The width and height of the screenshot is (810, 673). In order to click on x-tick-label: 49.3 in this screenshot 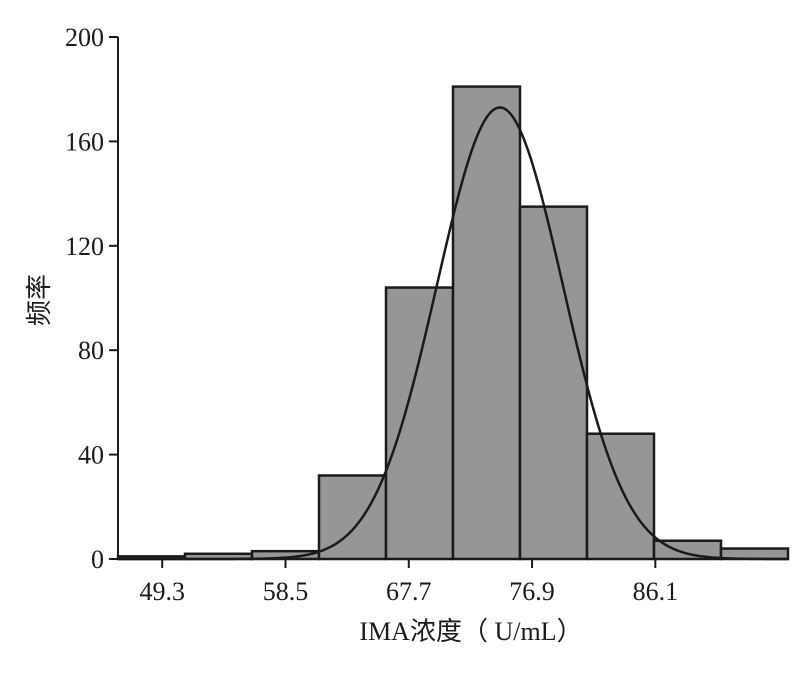, I will do `click(162, 591)`.